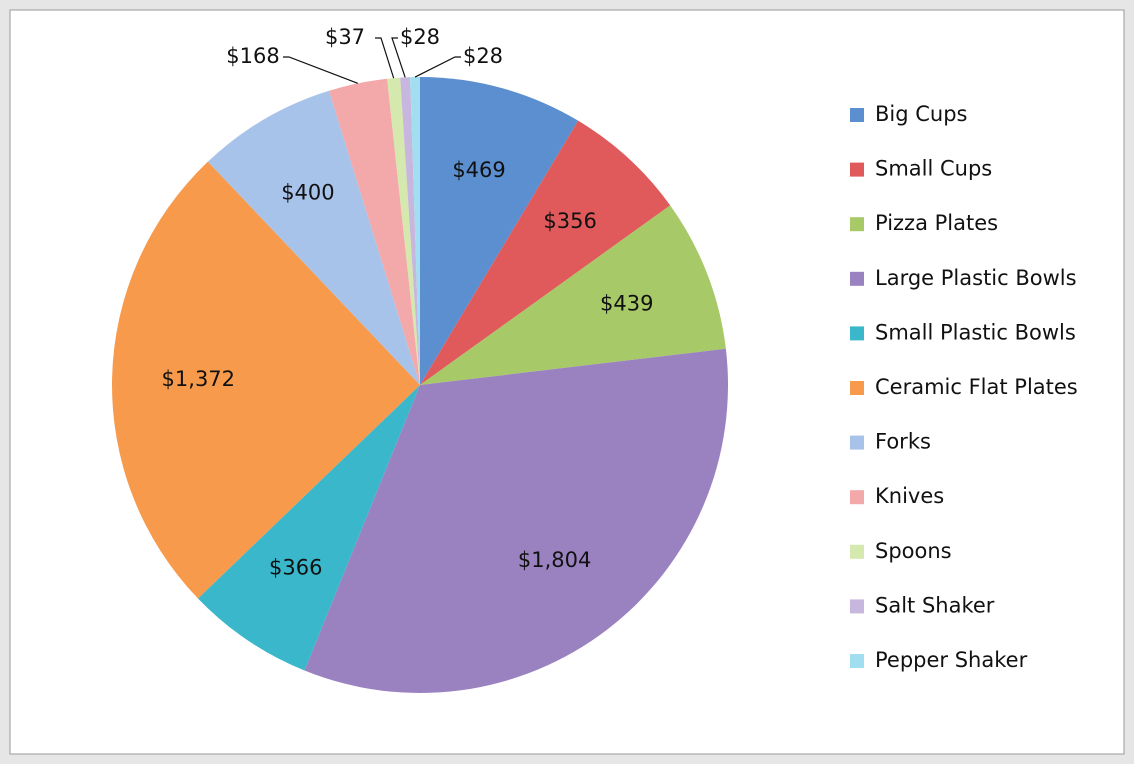 This screenshot has width=1134, height=764. What do you see at coordinates (936, 223) in the screenshot?
I see `legend-label: Pizza Plates` at bounding box center [936, 223].